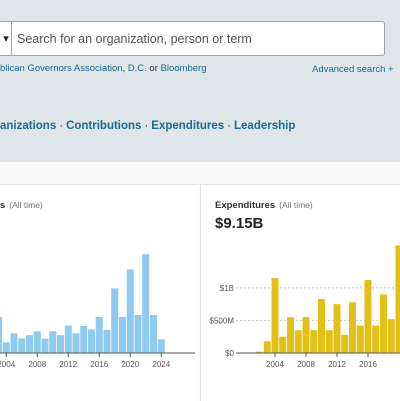 This screenshot has height=401, width=400. Describe the element at coordinates (227, 288) in the screenshot. I see `y-tick-label: $1B` at that location.